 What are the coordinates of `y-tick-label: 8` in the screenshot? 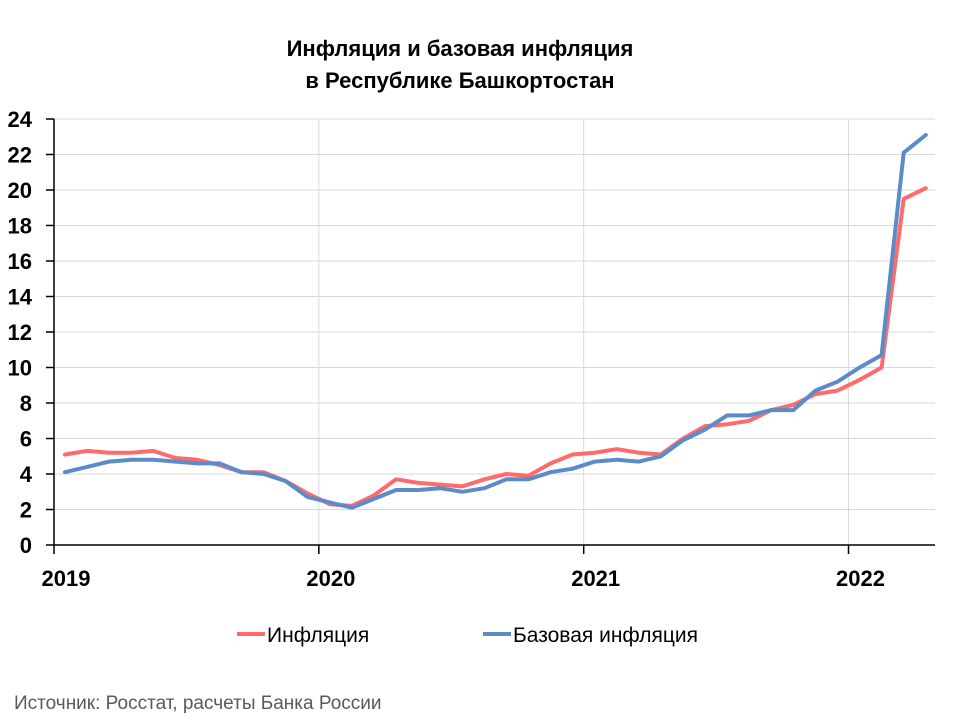 It's located at (26, 403).